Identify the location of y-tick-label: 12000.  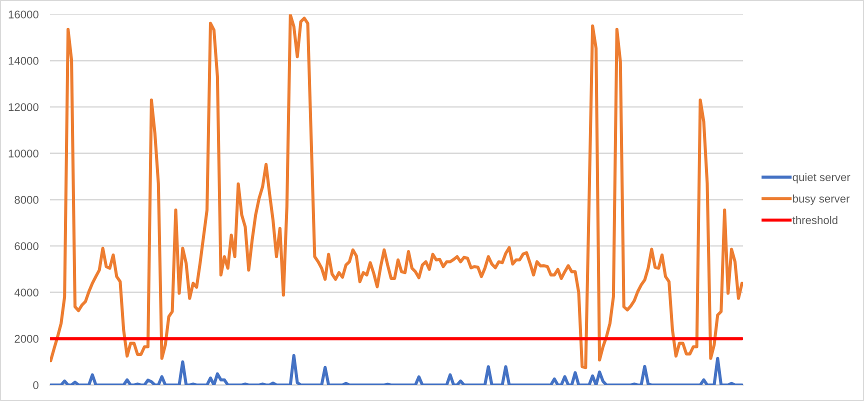
(23, 107).